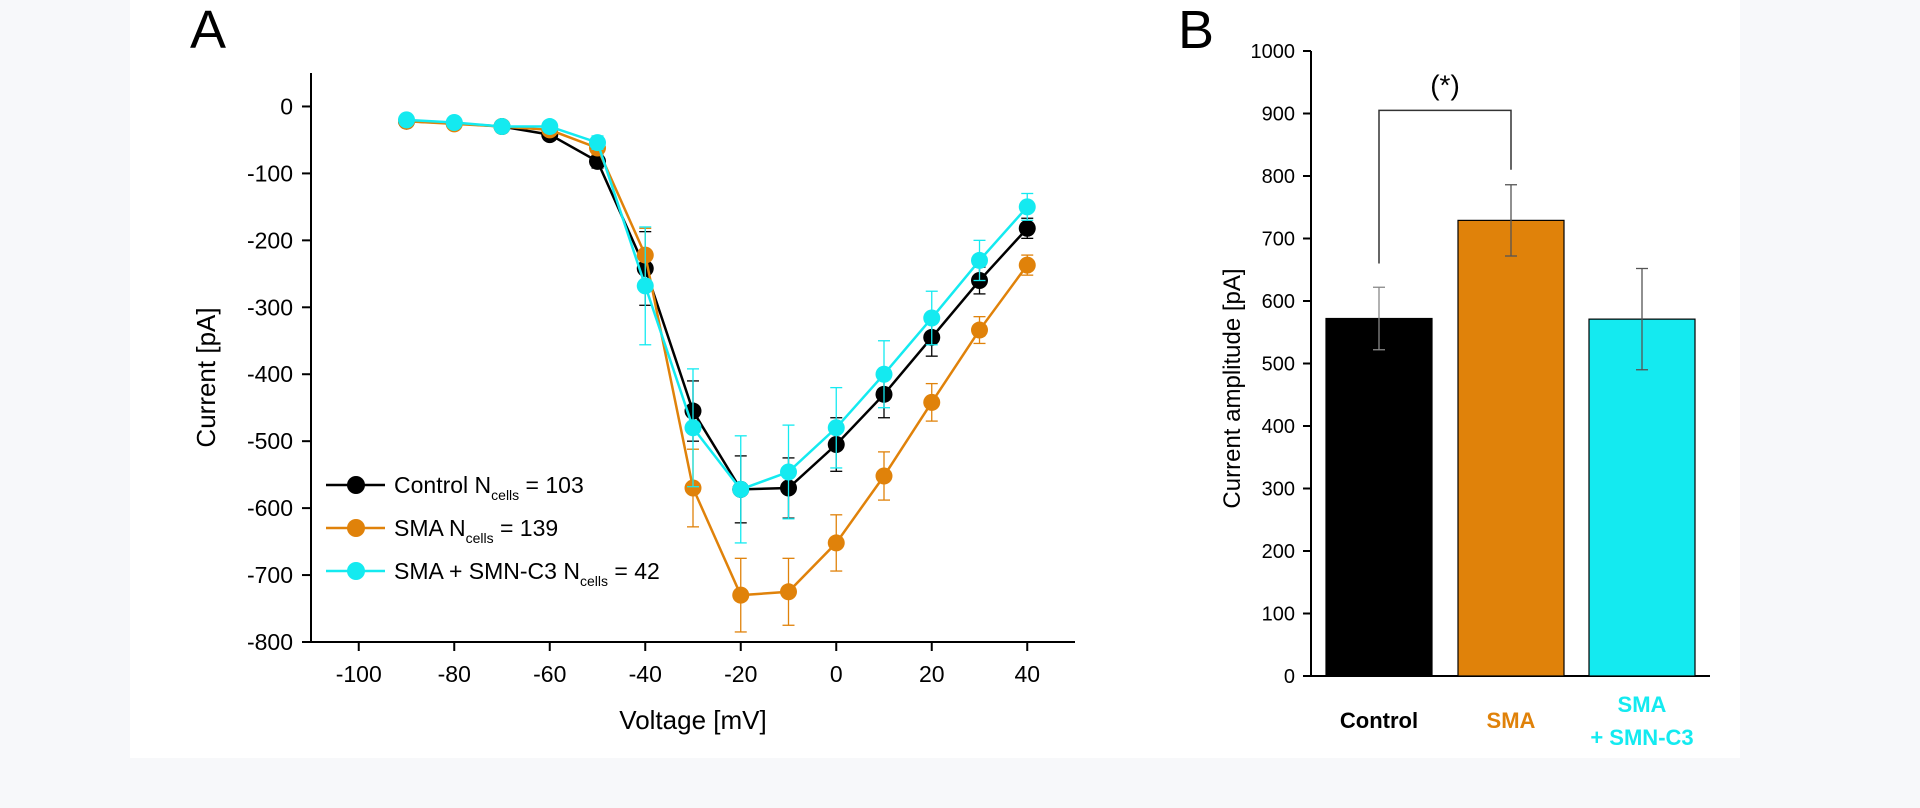 Image resolution: width=1920 pixels, height=808 pixels. Describe the element at coordinates (1379, 497) in the screenshot. I see `bar-control` at that location.